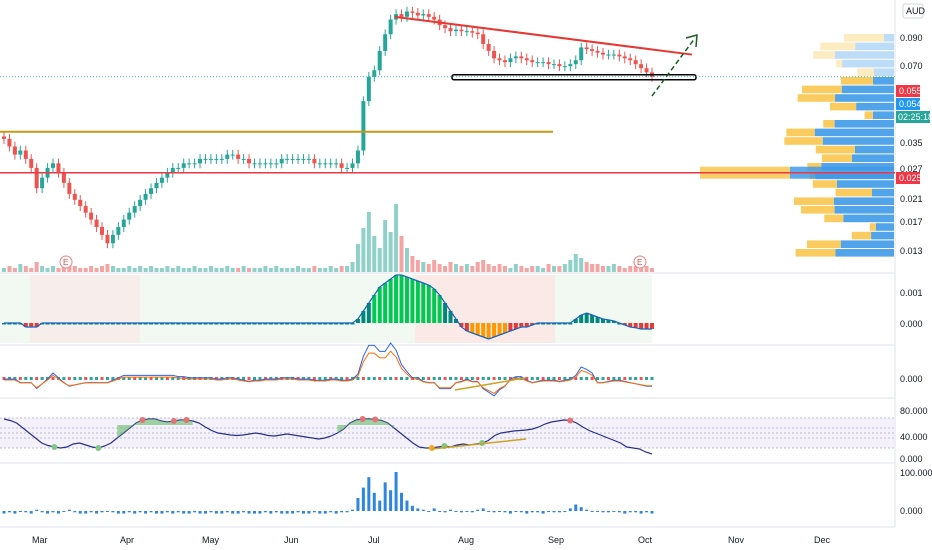  I want to click on earnings-markers: E E, so click(353, 262).